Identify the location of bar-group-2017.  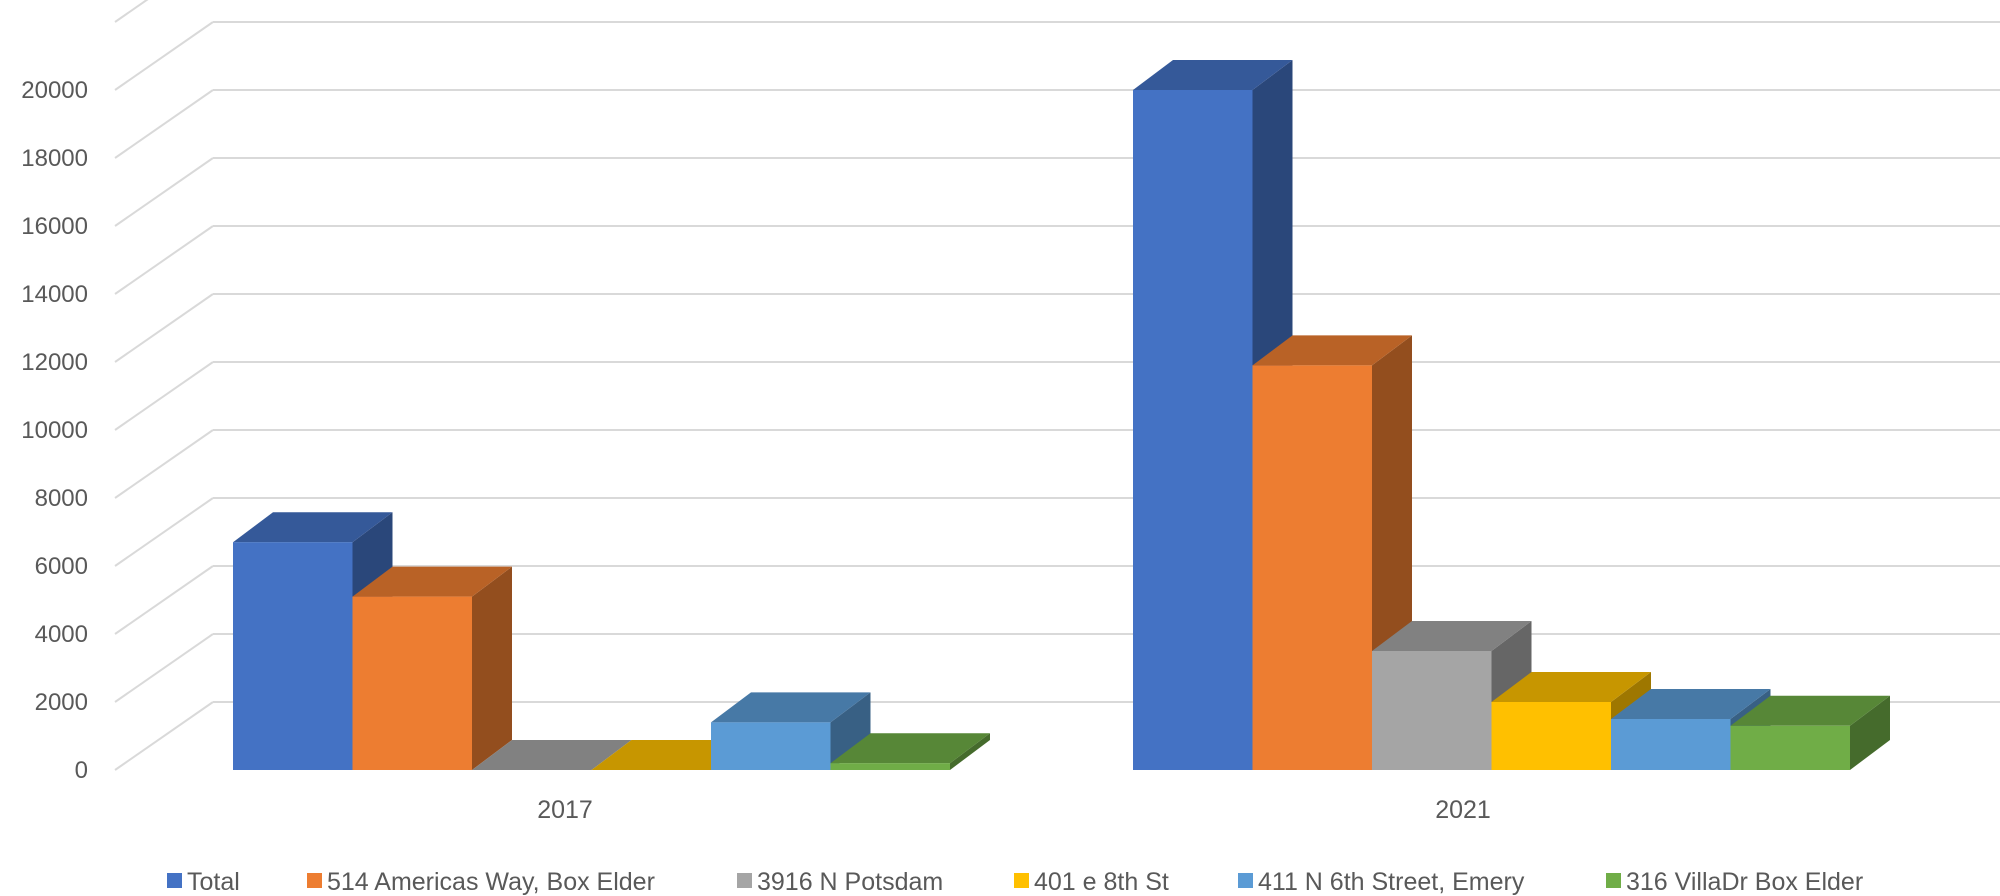
(611, 641).